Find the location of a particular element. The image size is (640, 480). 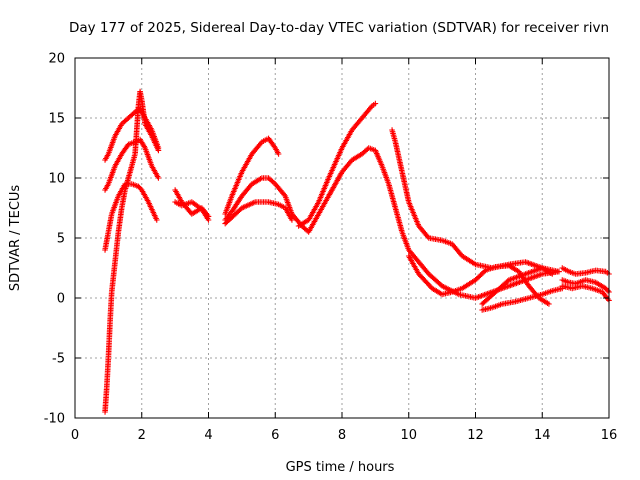

x-tick-label: 4 is located at coordinates (208, 435).